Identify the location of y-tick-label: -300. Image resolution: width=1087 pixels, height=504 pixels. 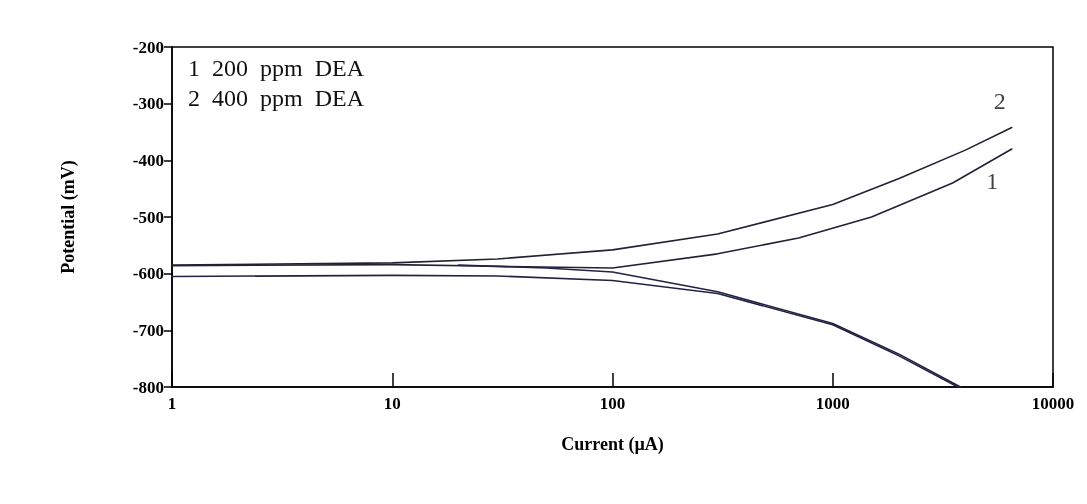
(148, 104).